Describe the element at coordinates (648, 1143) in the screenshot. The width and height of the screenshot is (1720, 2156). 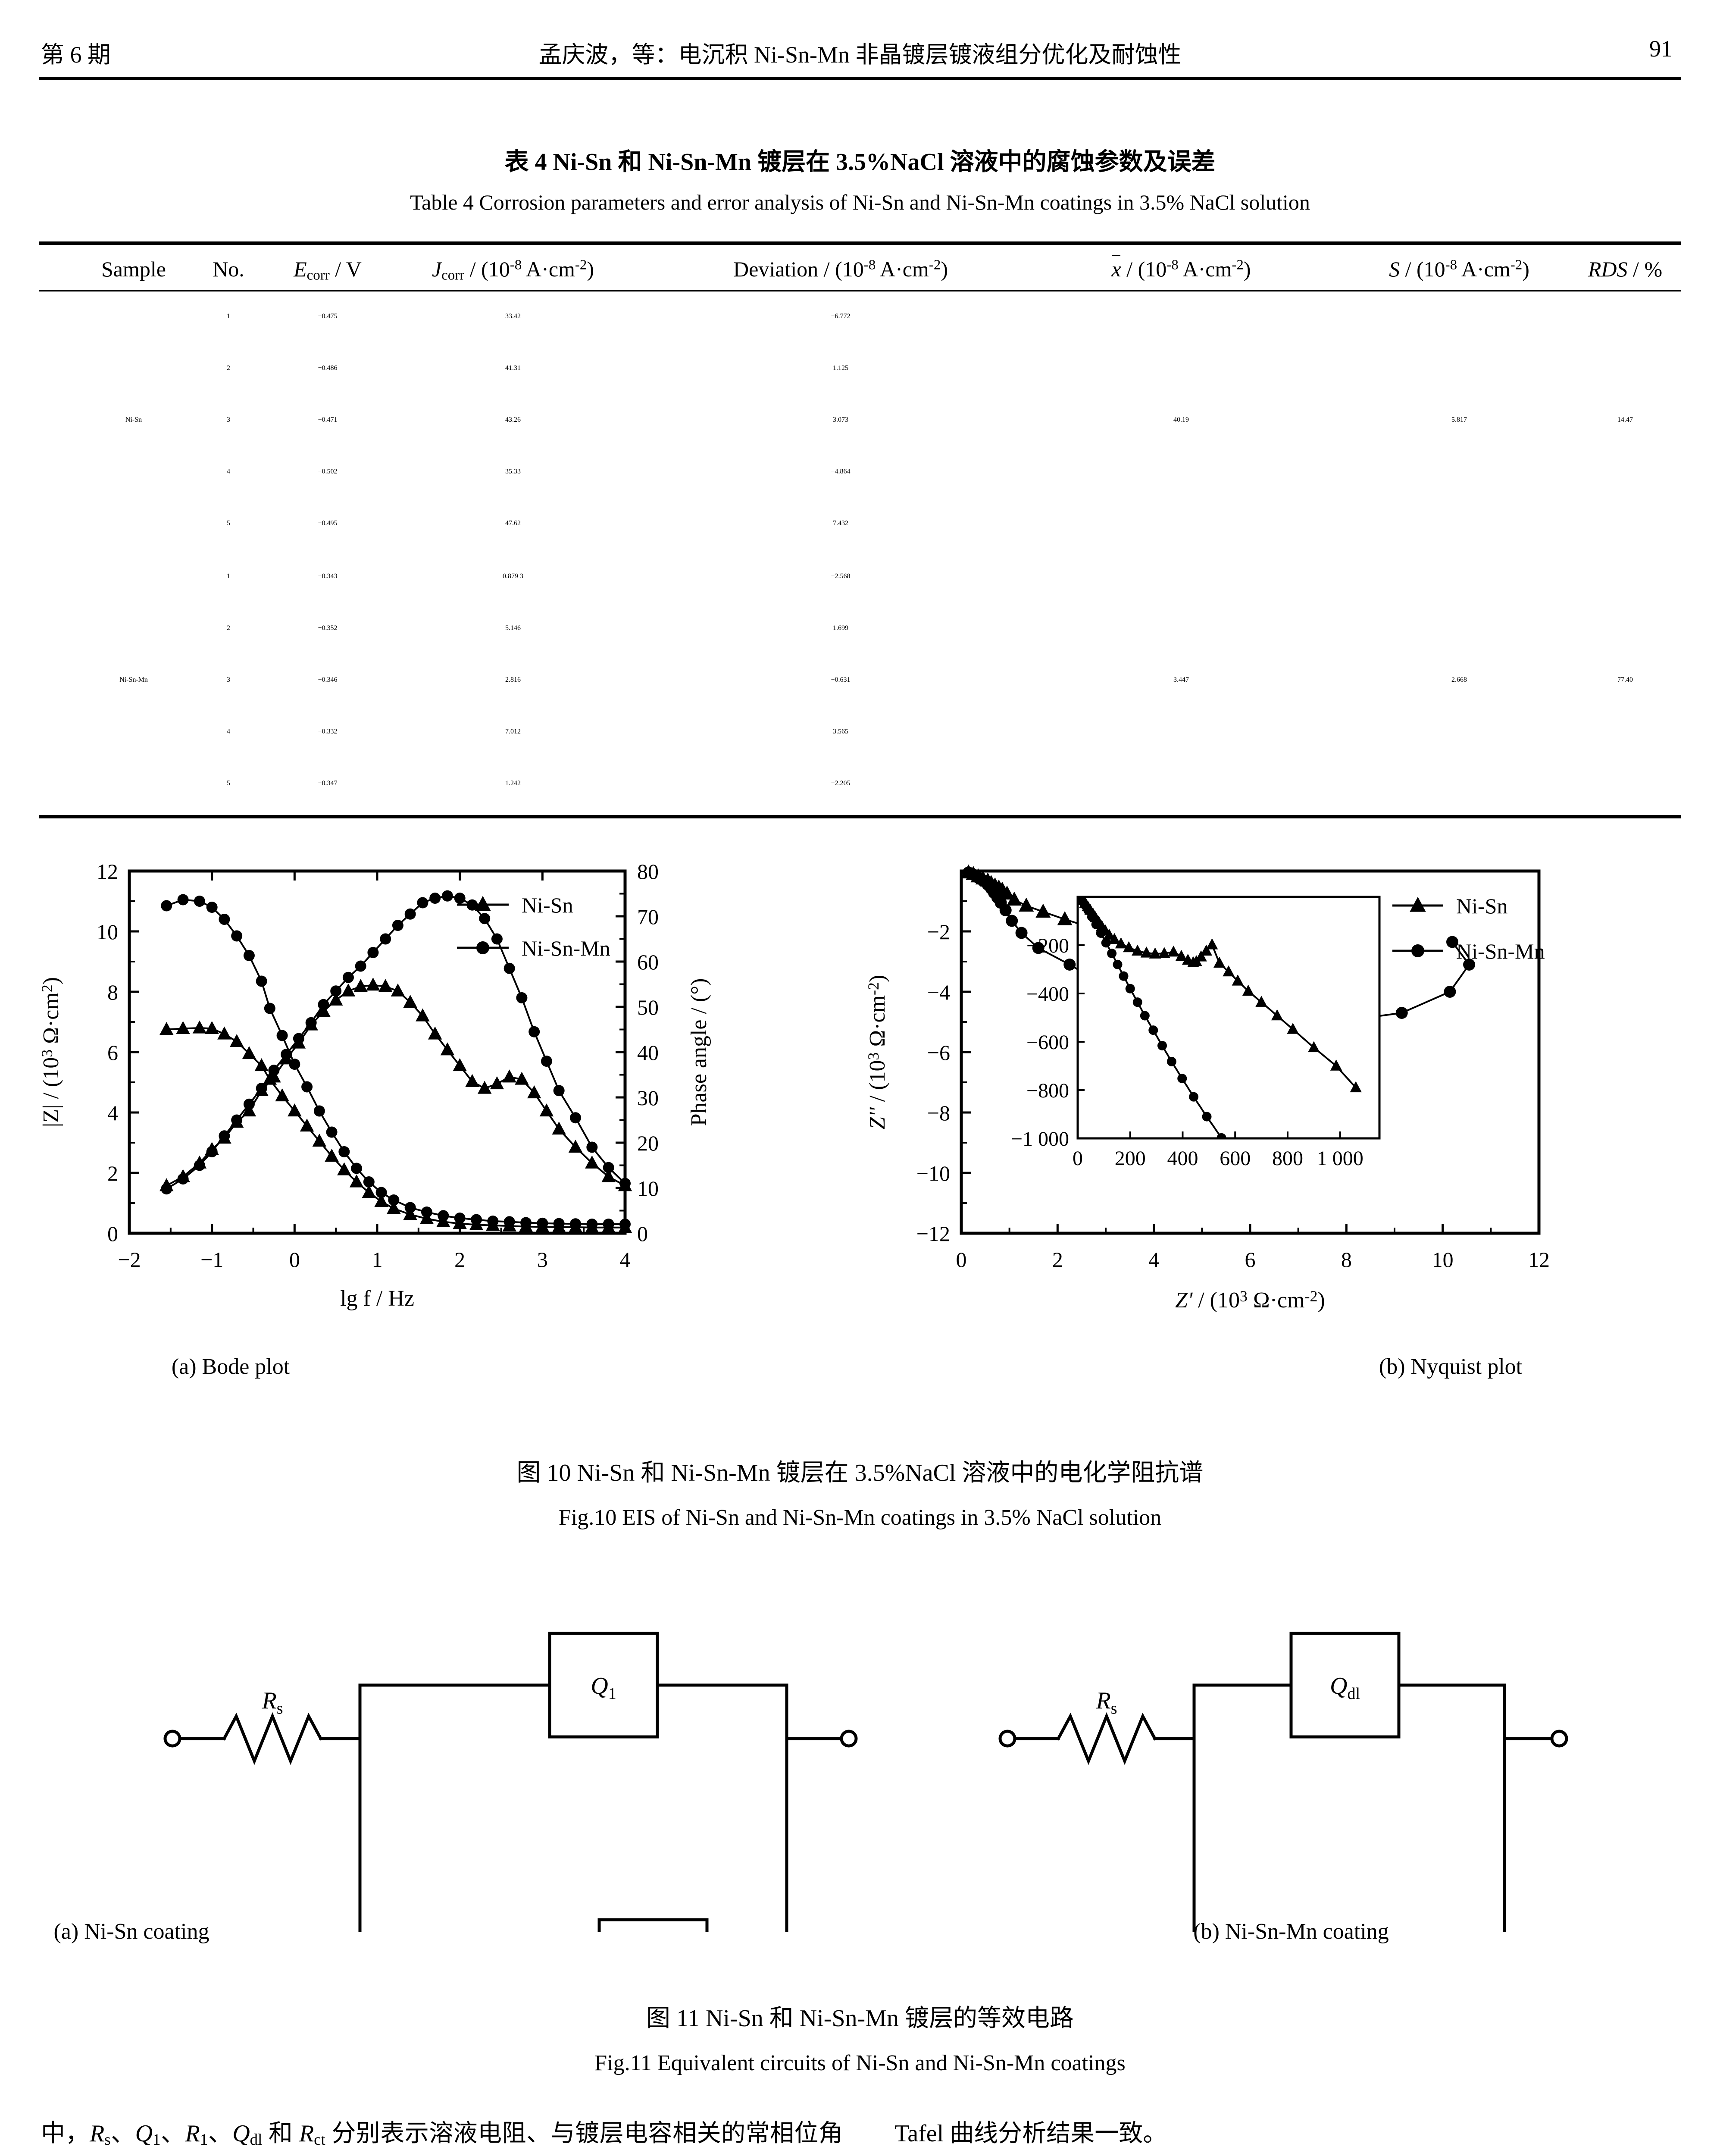
I see `svg-text: 20` at that location.